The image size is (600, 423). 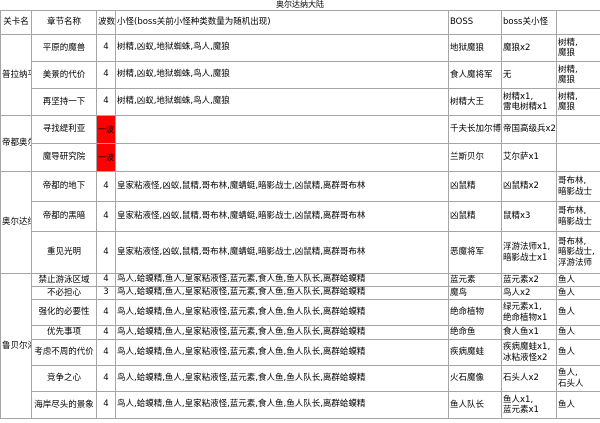 What do you see at coordinates (64, 280) in the screenshot?
I see `chapter-name-cell: 禁止游泳区域` at bounding box center [64, 280].